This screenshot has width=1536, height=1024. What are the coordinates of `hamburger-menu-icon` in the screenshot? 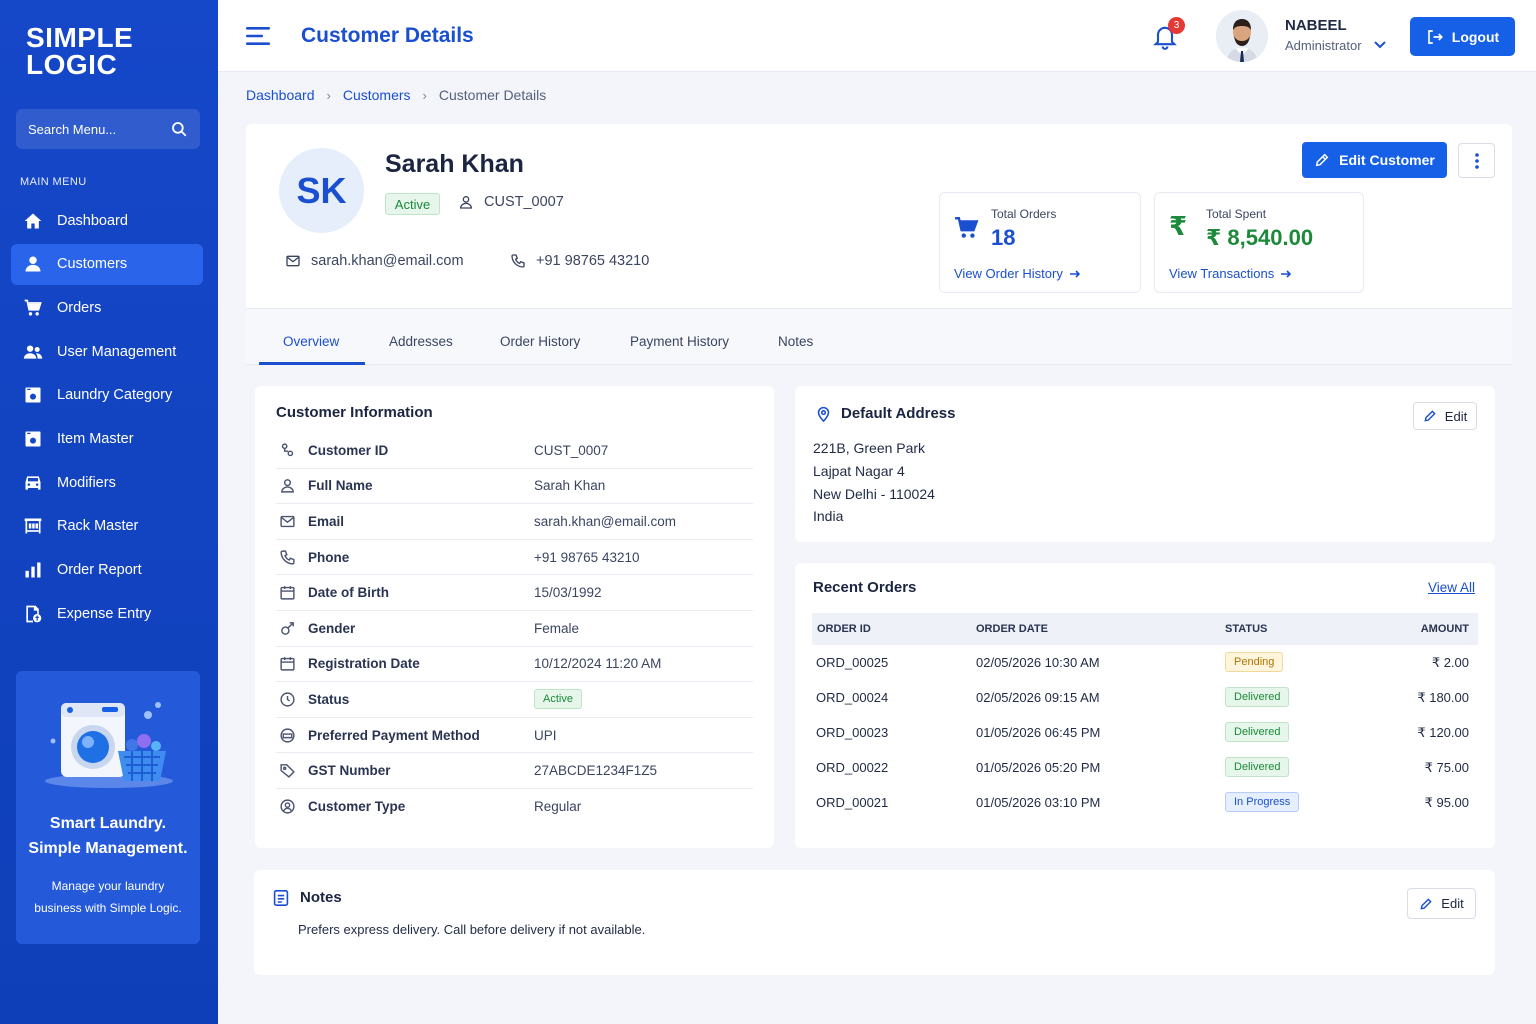 It's located at (258, 36).